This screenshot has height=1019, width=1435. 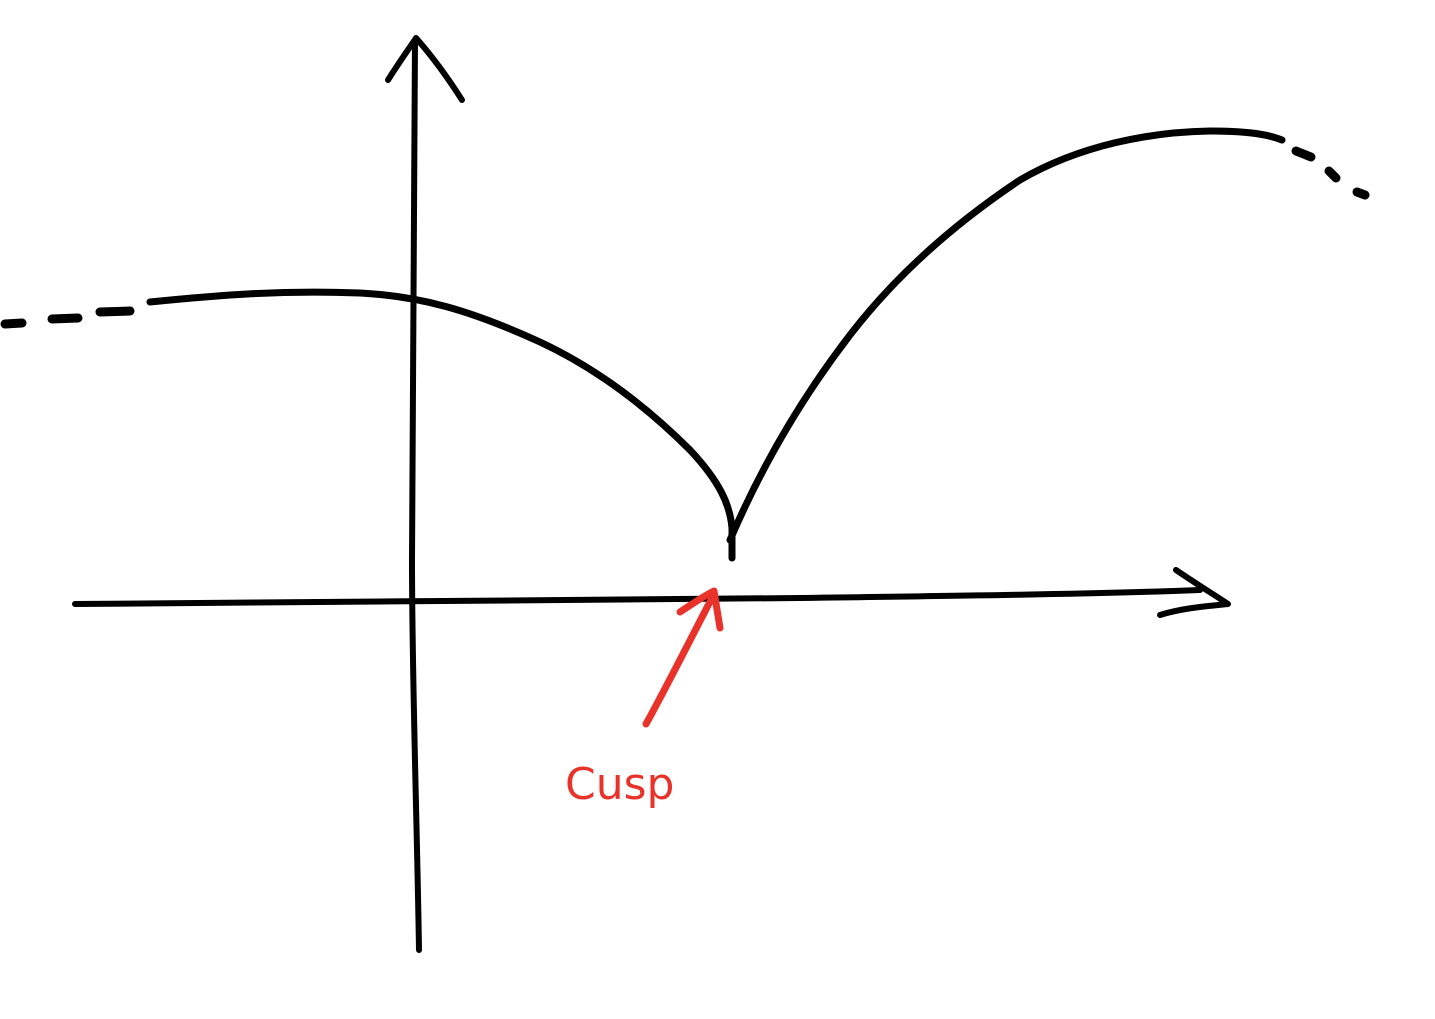 I want to click on annotation-arrowhead-icon, so click(x=700, y=609).